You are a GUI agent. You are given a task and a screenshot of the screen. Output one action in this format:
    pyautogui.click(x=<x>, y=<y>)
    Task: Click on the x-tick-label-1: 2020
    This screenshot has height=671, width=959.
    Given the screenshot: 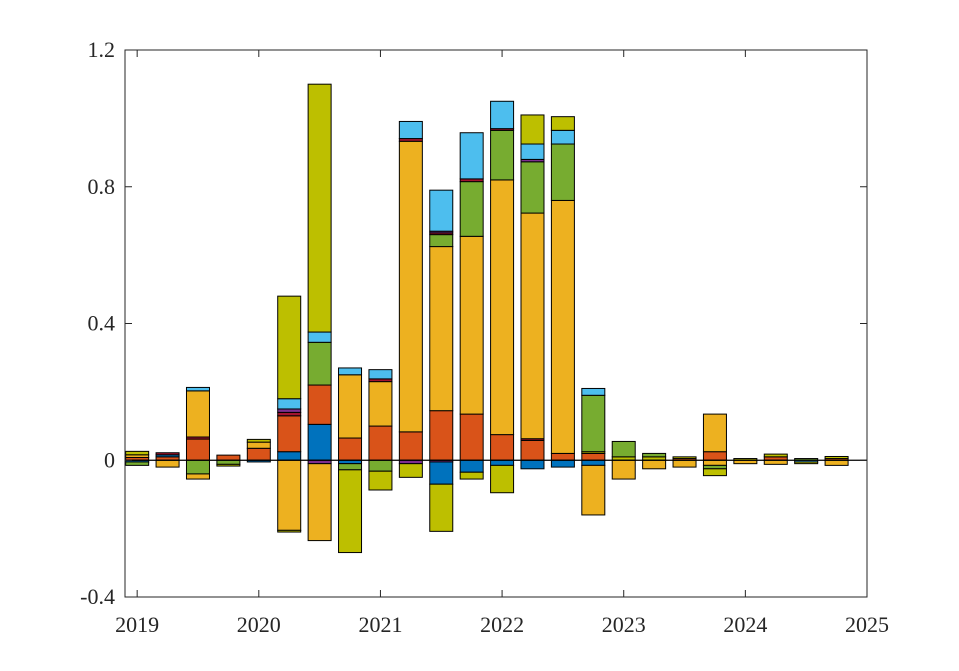 What is the action you would take?
    pyautogui.click(x=259, y=624)
    